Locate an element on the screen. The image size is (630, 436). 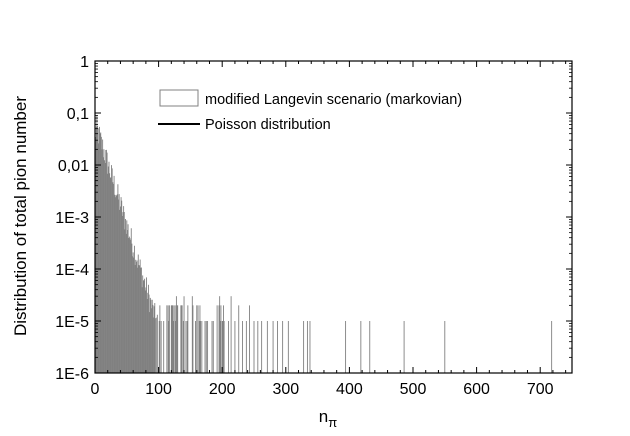
y-axis-title: Distribution of total pion number is located at coordinates (20, 216).